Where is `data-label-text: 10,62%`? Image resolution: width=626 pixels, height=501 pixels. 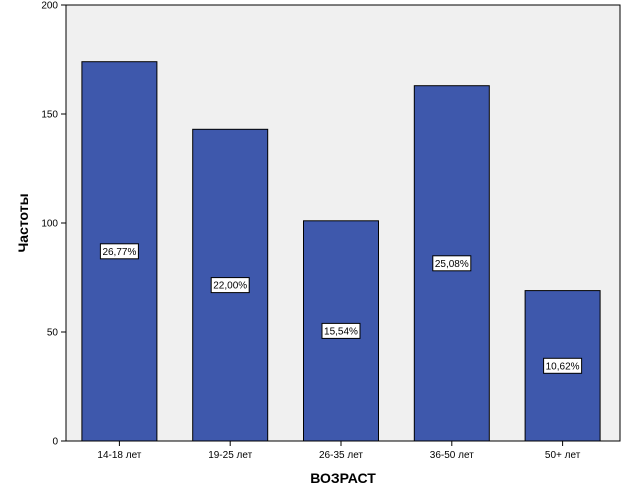 data-label-text: 10,62% is located at coordinates (563, 366).